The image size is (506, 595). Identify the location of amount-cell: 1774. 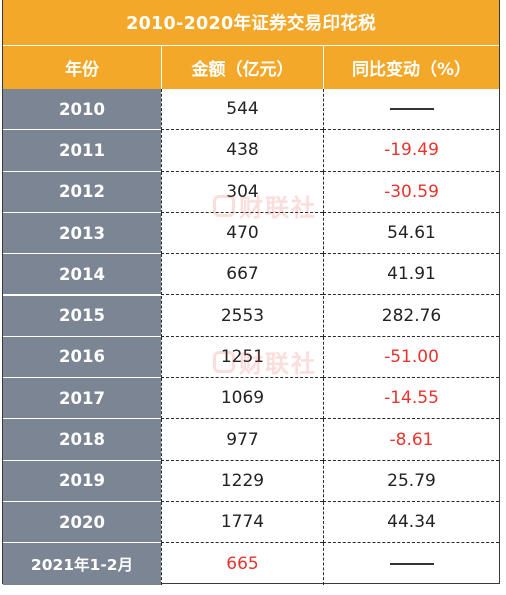
(242, 523).